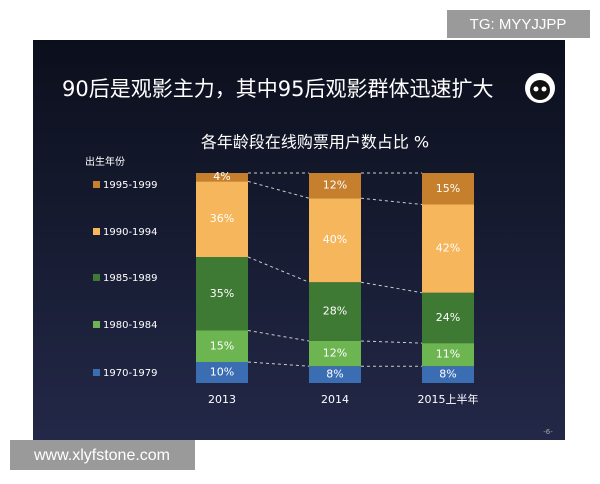 The height and width of the screenshot is (484, 600). Describe the element at coordinates (277, 89) in the screenshot. I see `slide-title: 90后是观影主力，其中95后观影群体迅速扩大` at that location.